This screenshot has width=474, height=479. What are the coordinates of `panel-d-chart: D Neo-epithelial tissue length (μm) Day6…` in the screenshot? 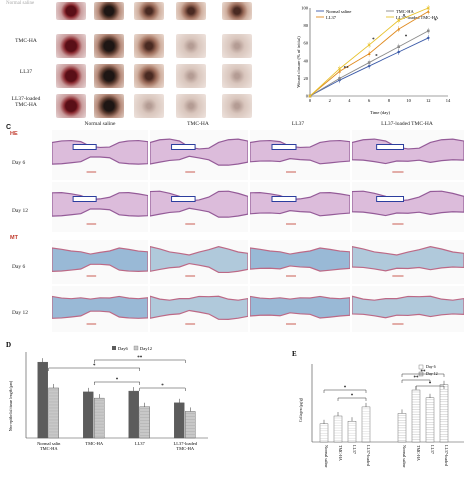 It's located at (110, 406).